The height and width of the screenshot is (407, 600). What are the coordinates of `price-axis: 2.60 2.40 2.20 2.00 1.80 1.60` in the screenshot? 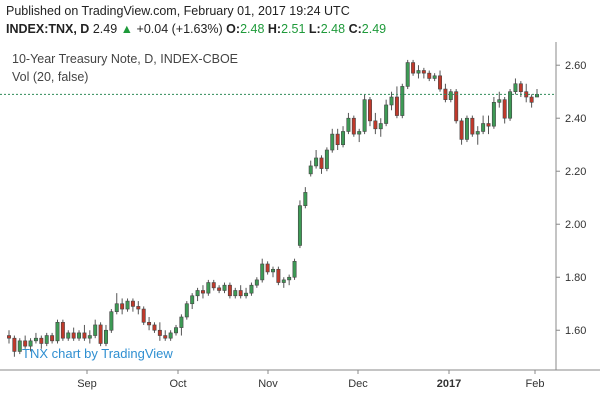 It's located at (570, 206).